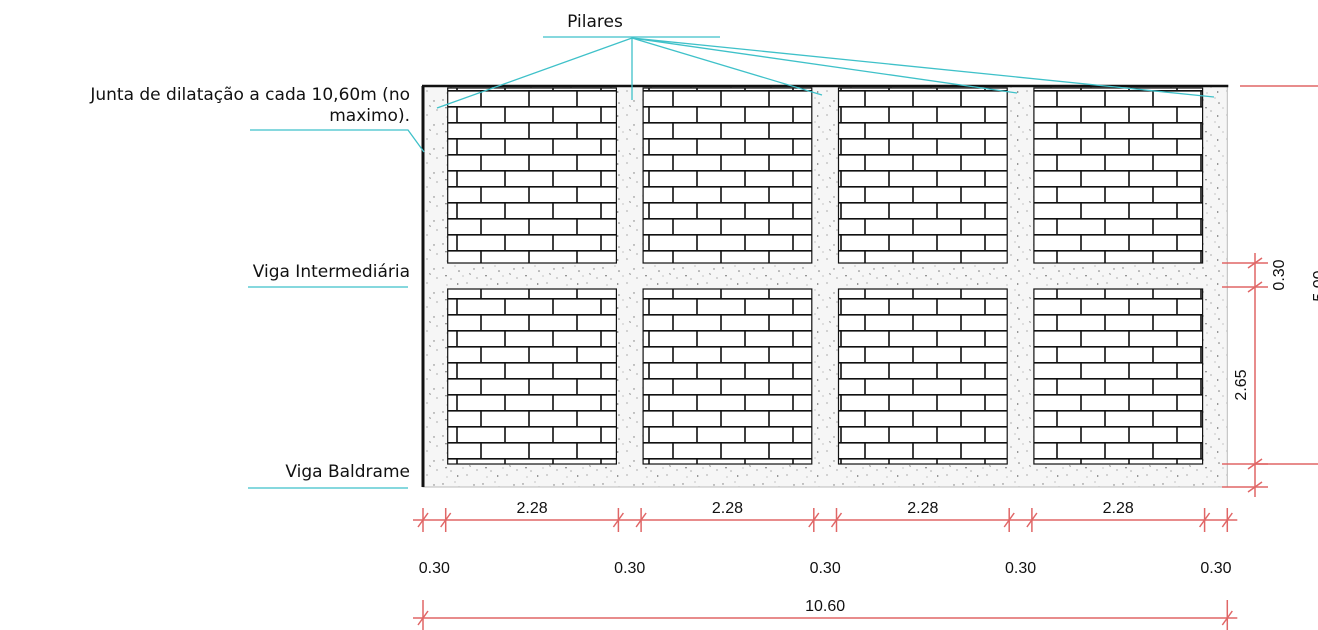 The height and width of the screenshot is (630, 1318). I want to click on label-viga-baldrame: Viga Baldrame, so click(347, 472).